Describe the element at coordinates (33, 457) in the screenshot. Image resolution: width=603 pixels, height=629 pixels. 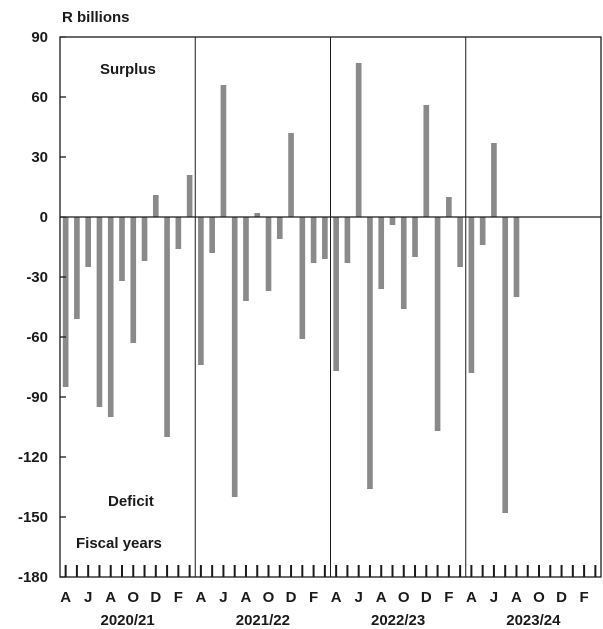
I see `y-tick-label: -120` at that location.